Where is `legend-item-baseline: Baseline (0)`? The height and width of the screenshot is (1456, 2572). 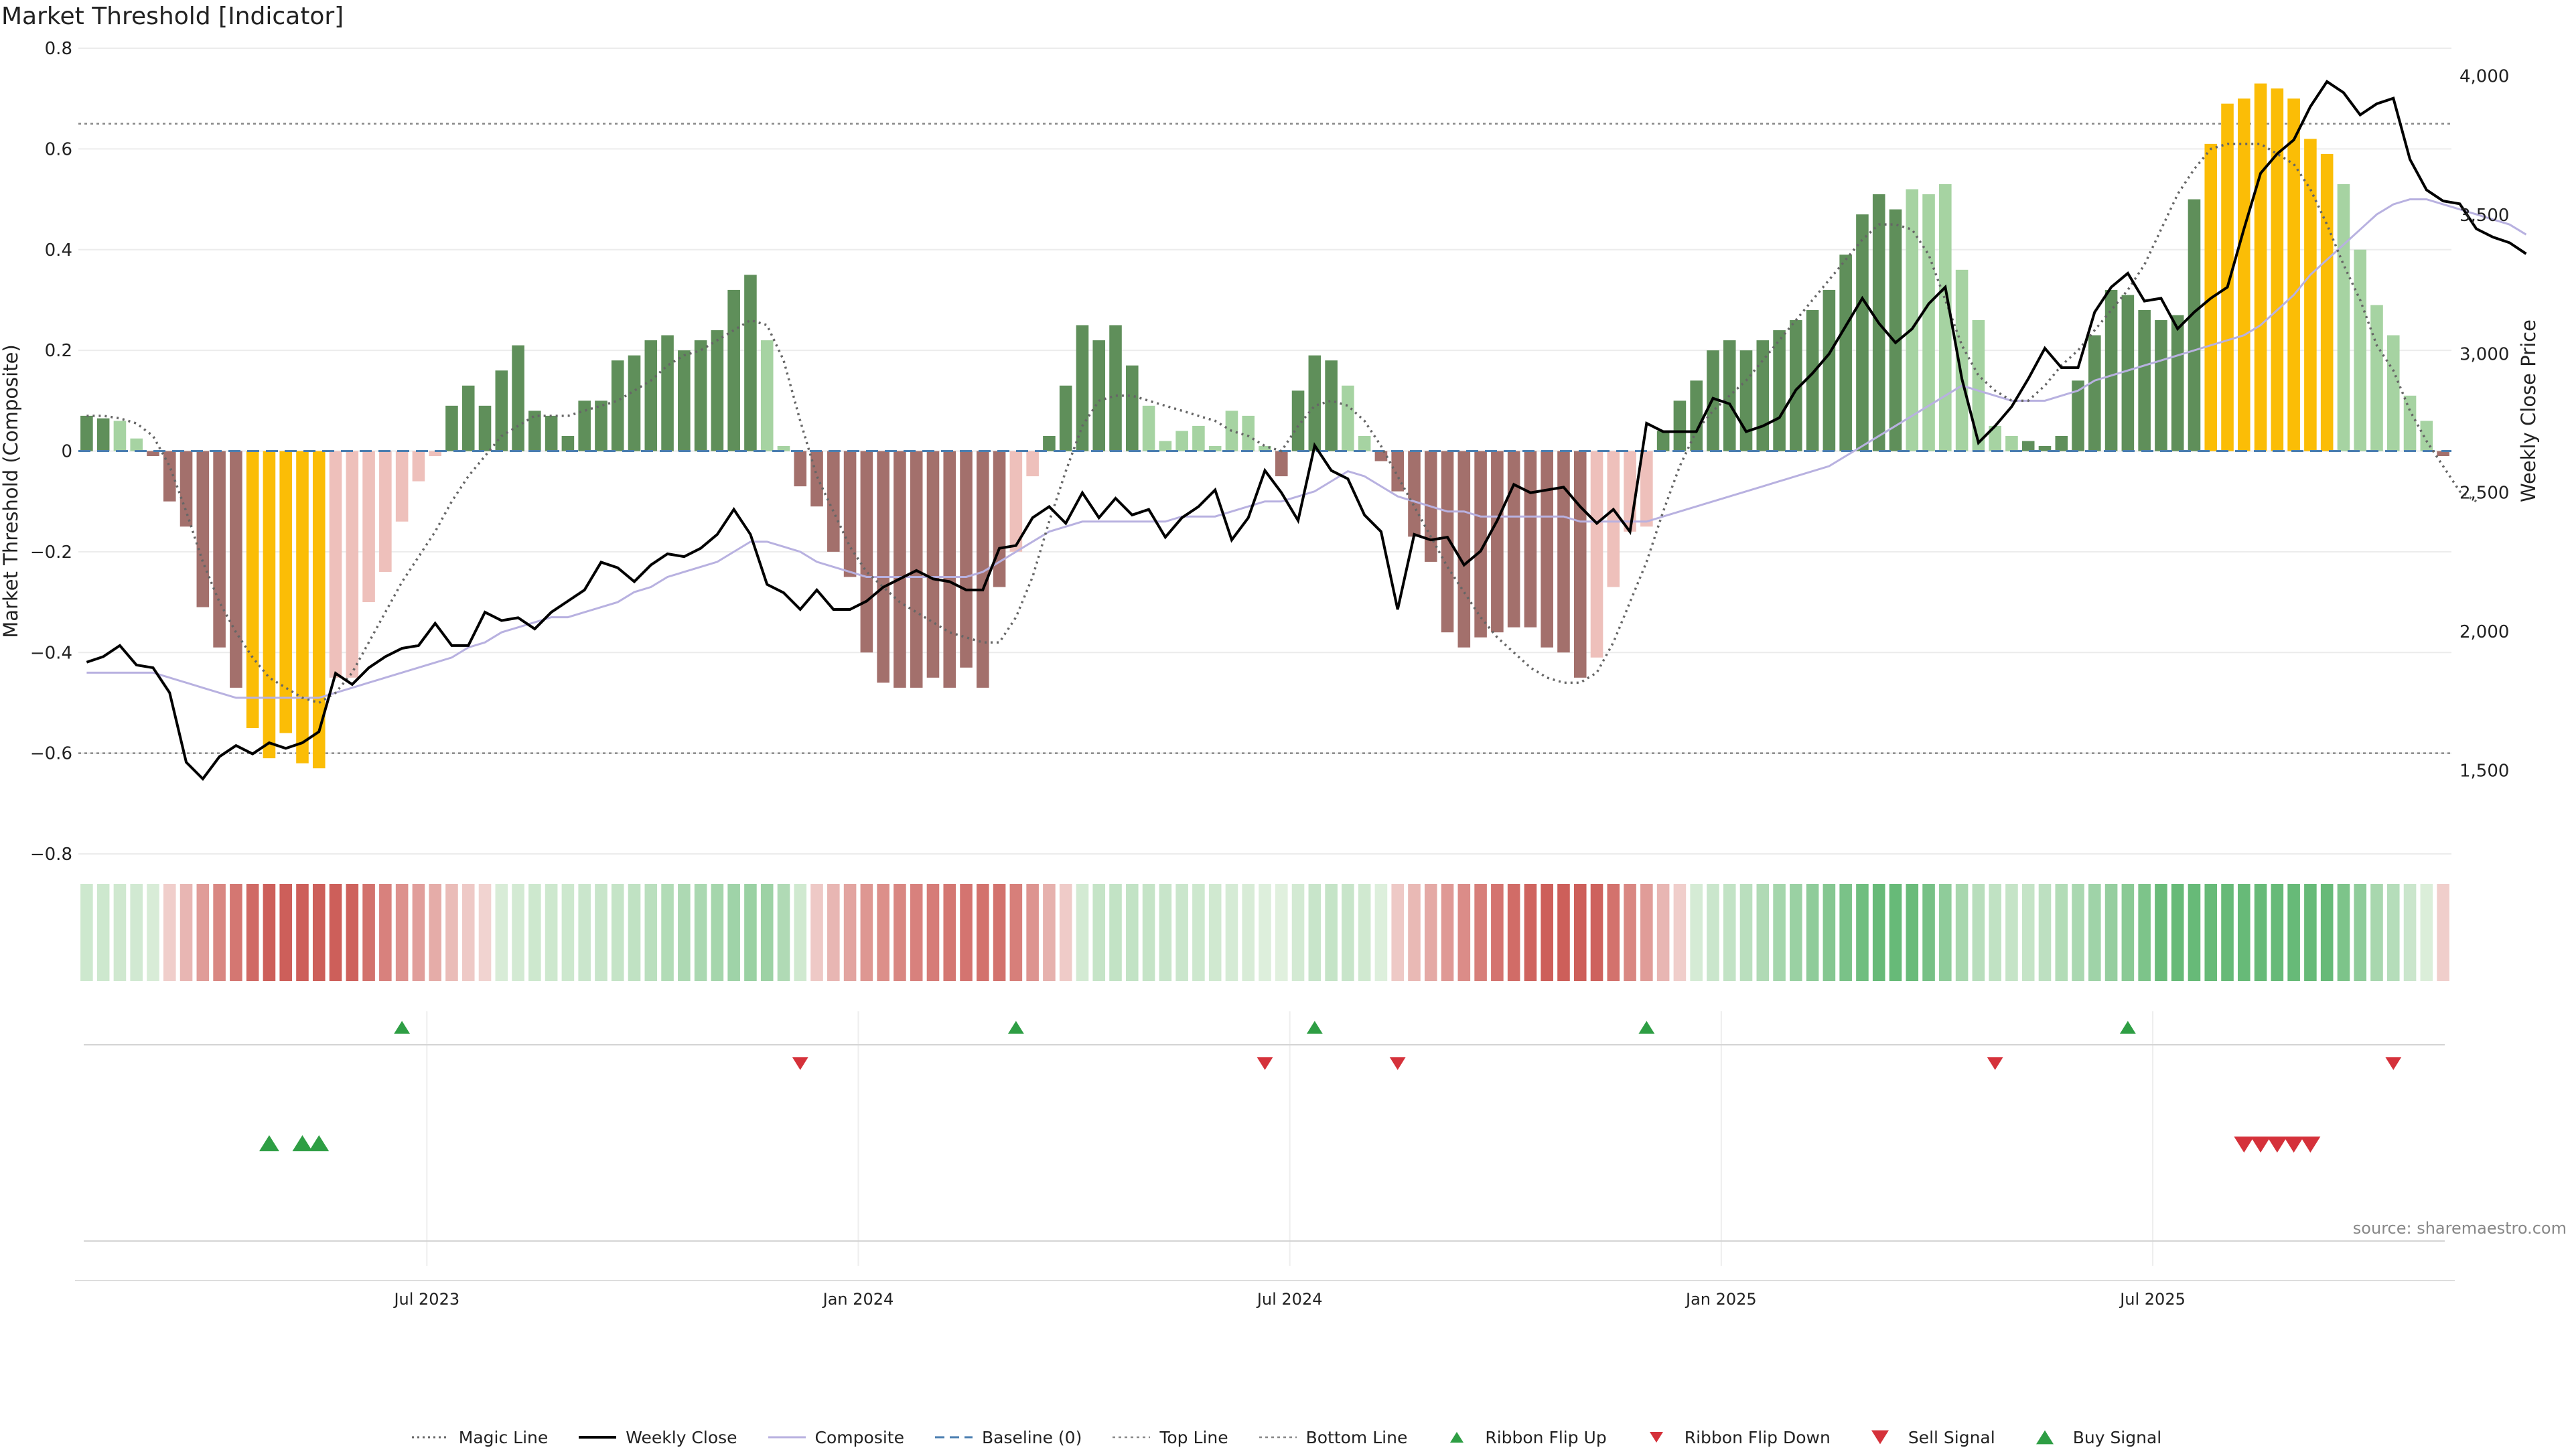 legend-item-baseline: Baseline (0) is located at coordinates (1008, 1437).